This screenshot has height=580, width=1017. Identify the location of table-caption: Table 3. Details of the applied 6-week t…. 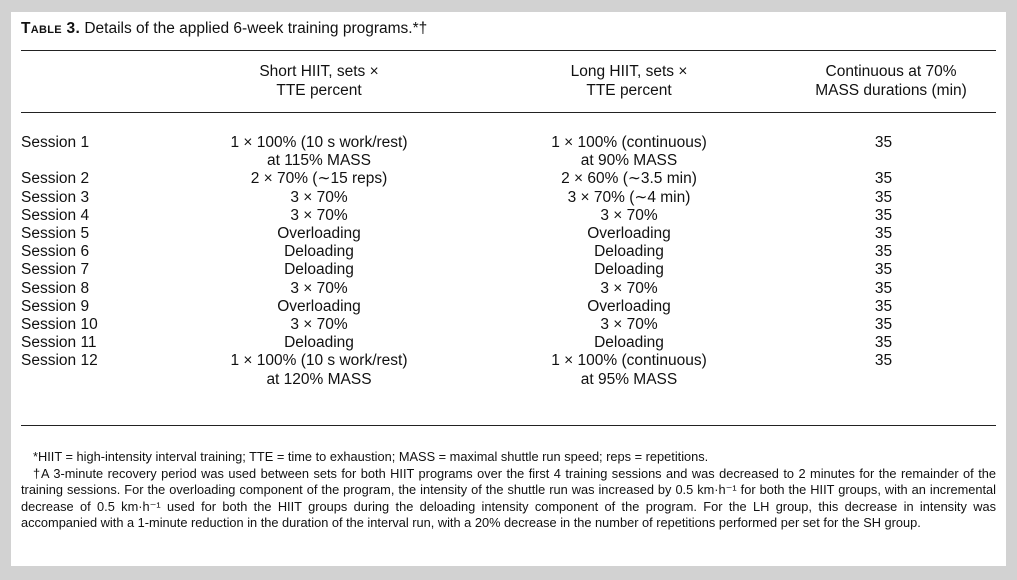
(224, 29).